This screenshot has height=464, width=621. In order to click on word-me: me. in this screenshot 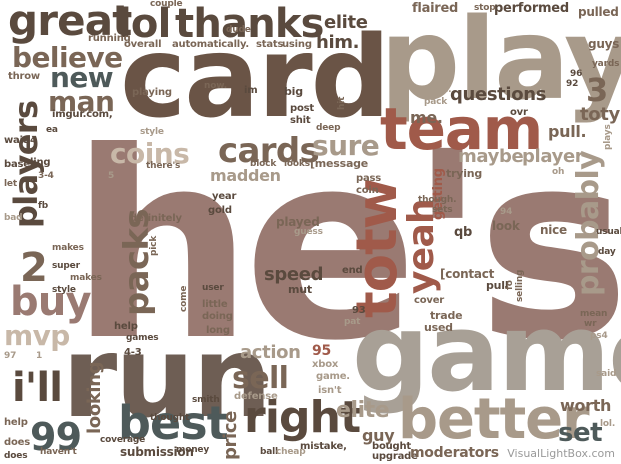, I will do `click(426, 117)`.